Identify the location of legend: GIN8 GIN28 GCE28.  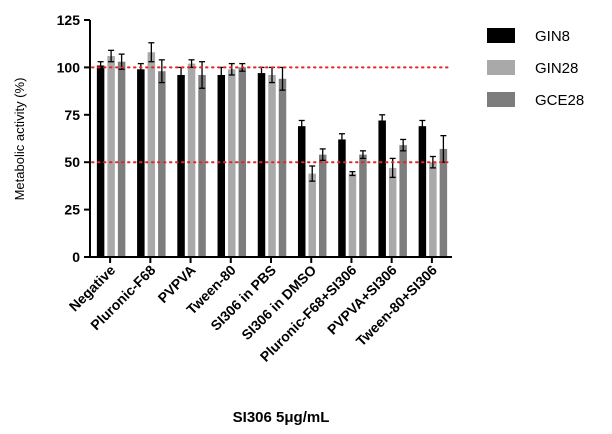
(535, 68).